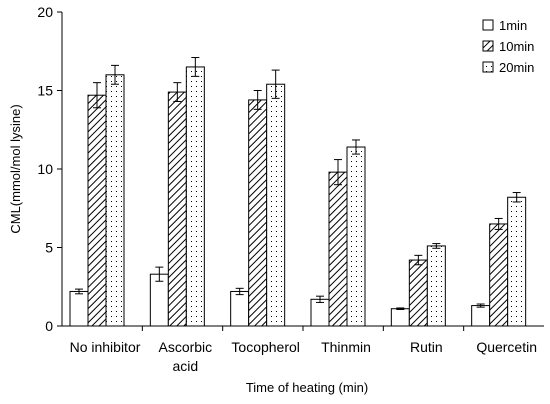 The width and height of the screenshot is (550, 404). I want to click on legend-label: 20min, so click(516, 67).